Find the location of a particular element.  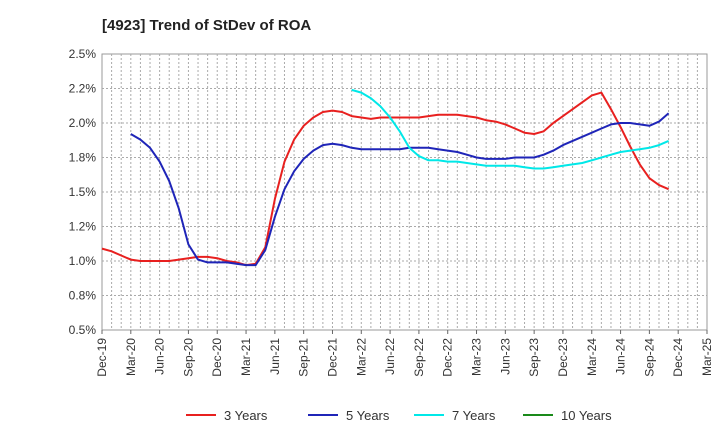

x-tick-label: Mar-24 is located at coordinates (592, 357).